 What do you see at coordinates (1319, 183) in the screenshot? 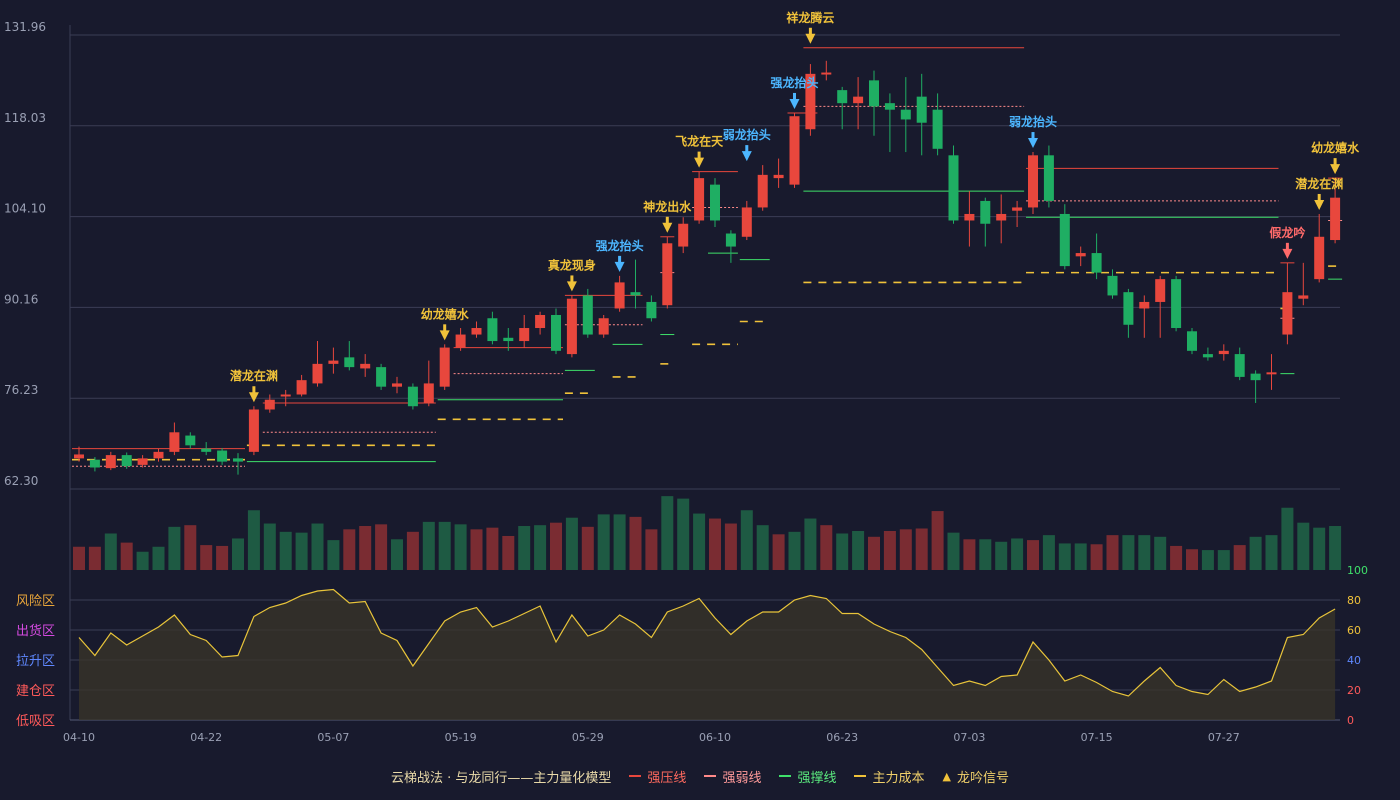
I see `signal-label: 潜龙在渊` at bounding box center [1319, 183].